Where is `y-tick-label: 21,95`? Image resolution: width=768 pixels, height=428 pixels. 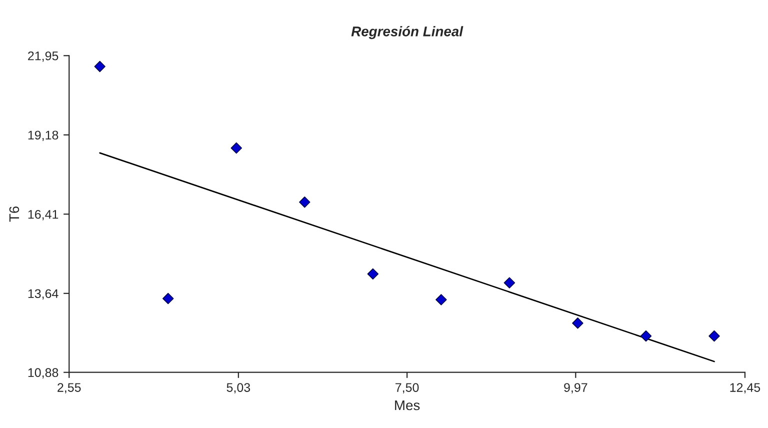 y-tick-label: 21,95 is located at coordinates (43, 56).